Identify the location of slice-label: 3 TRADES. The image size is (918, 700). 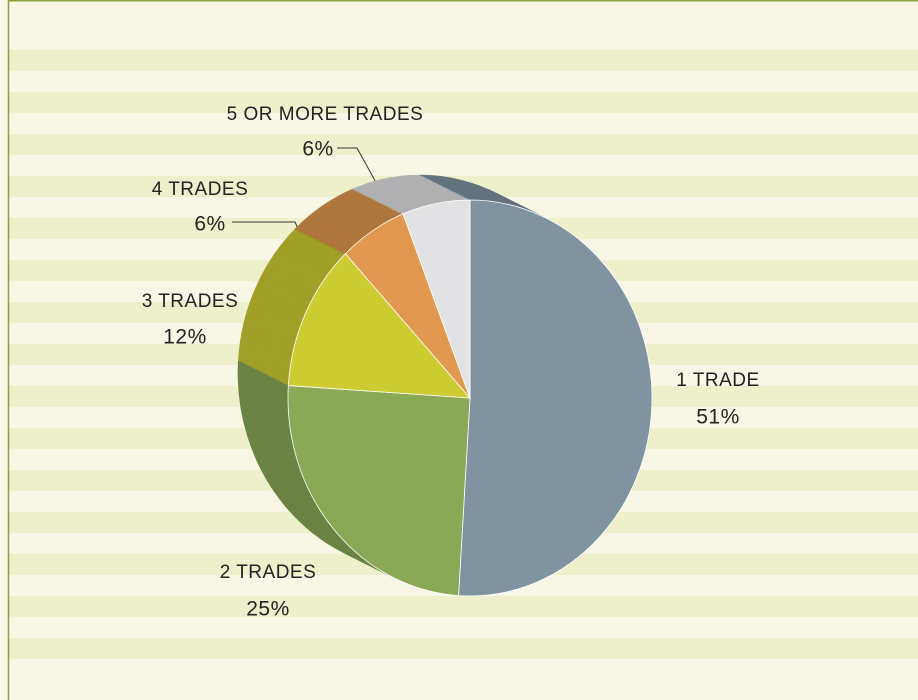
(190, 301).